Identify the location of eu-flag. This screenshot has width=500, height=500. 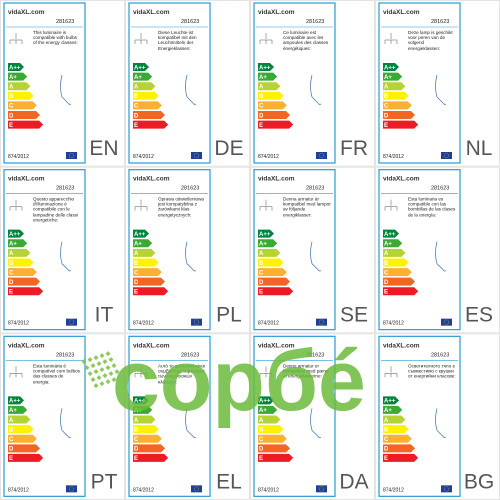
(446, 489).